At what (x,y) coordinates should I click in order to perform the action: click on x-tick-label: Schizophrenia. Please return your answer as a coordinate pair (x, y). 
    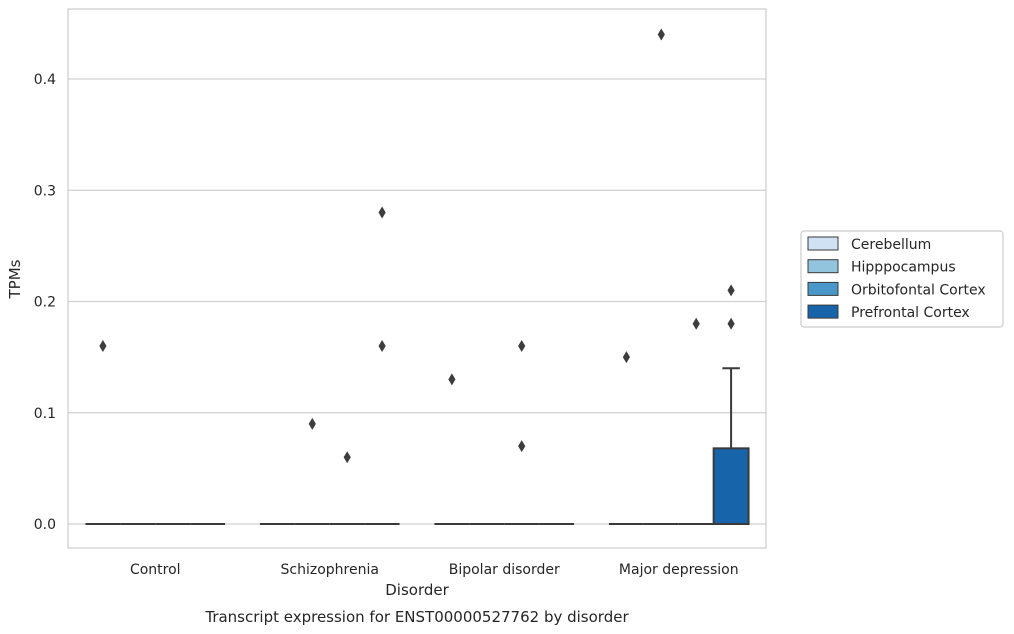
    Looking at the image, I should click on (330, 570).